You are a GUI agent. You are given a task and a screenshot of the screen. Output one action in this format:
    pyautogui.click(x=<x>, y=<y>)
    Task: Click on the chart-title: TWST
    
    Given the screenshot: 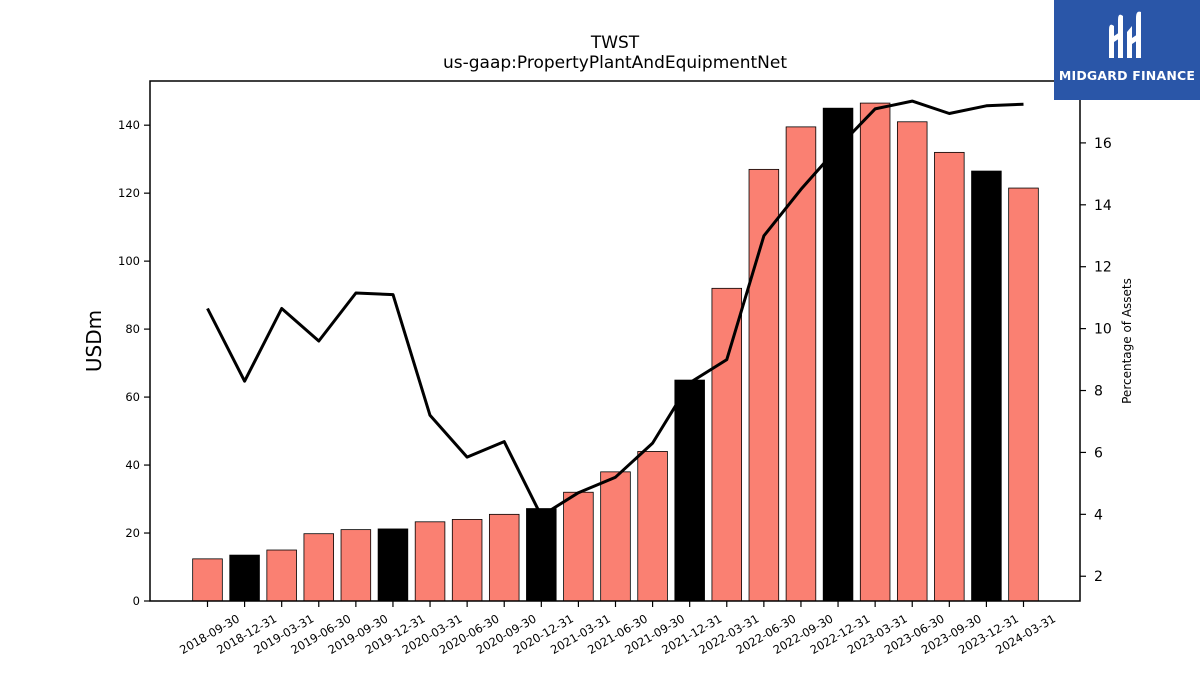 What is the action you would take?
    pyautogui.click(x=615, y=43)
    